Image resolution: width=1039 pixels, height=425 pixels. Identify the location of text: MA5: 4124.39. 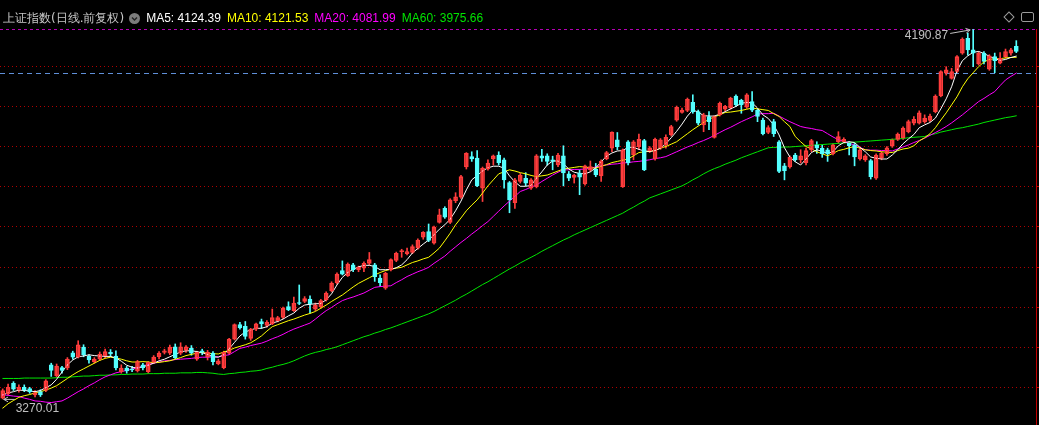
(183, 18).